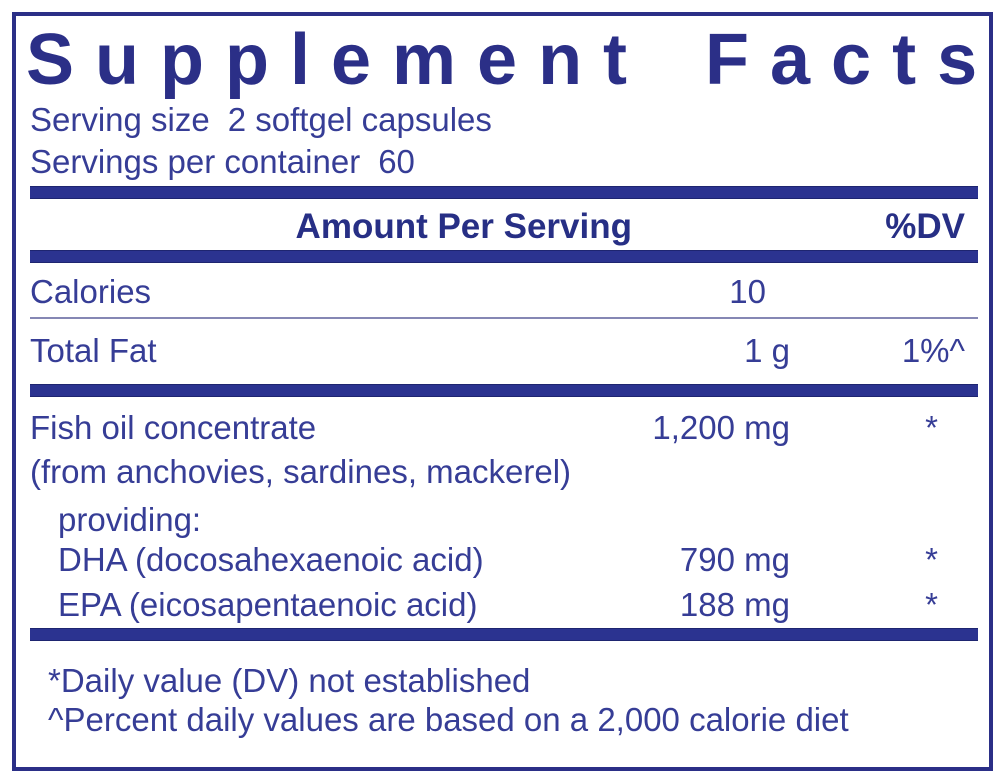 The height and width of the screenshot is (782, 1000). Describe the element at coordinates (889, 292) in the screenshot. I see `calories-dv` at that location.